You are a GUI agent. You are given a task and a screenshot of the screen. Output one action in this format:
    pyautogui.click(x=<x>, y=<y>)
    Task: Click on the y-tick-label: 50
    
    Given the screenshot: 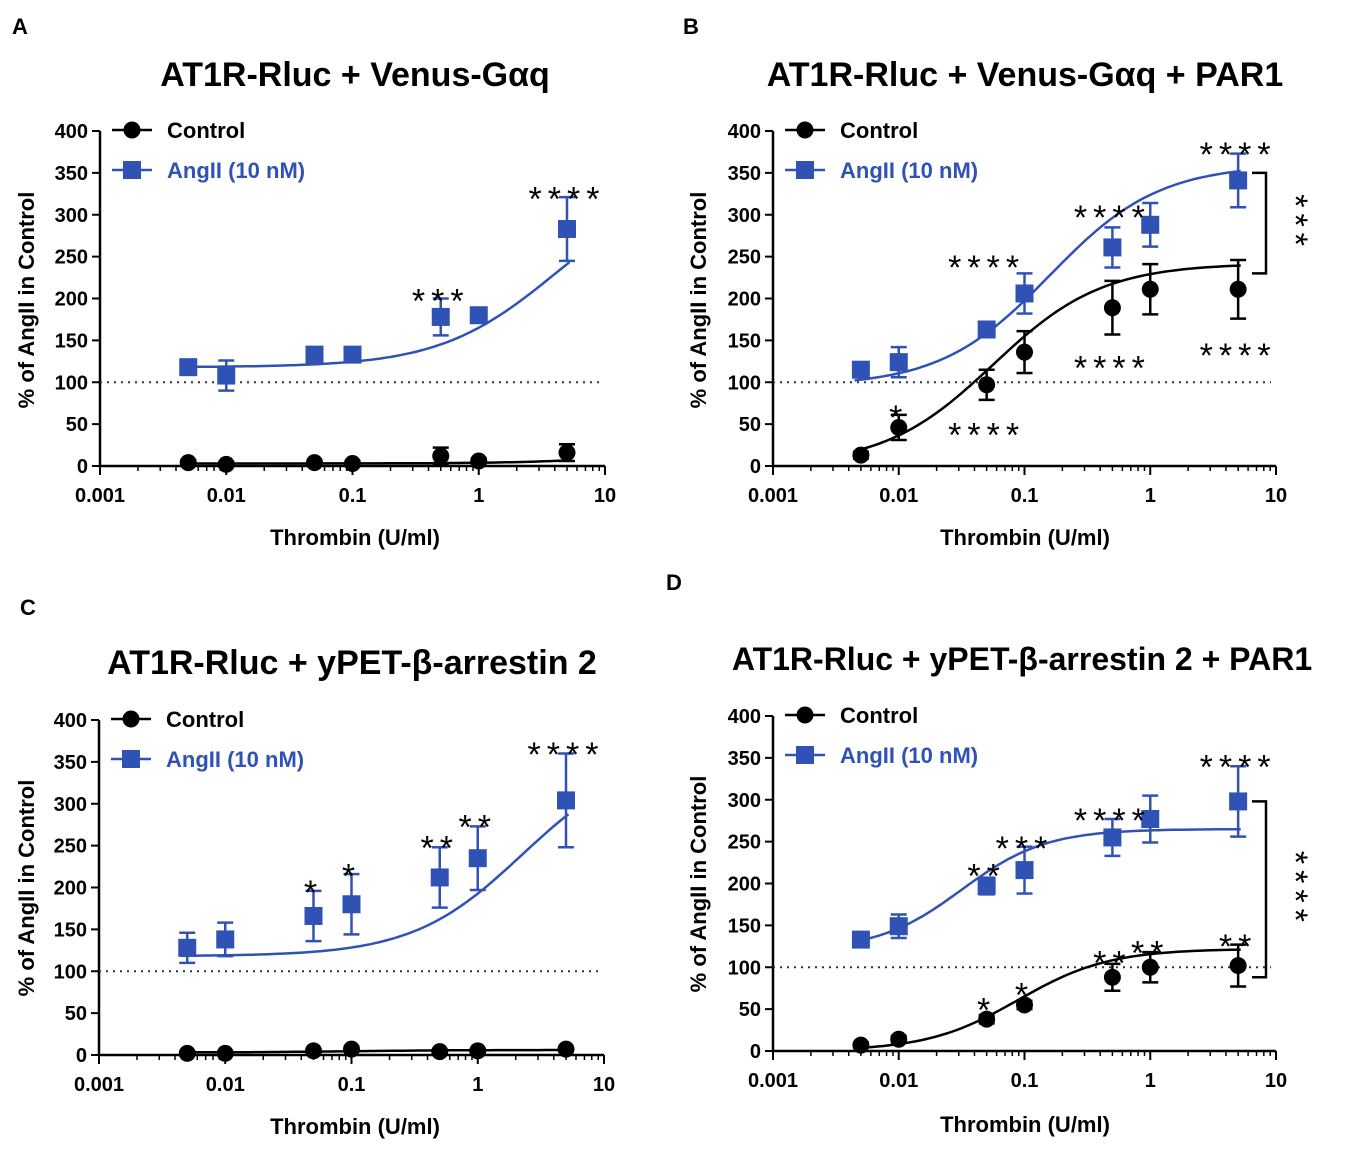 What is the action you would take?
    pyautogui.click(x=77, y=425)
    